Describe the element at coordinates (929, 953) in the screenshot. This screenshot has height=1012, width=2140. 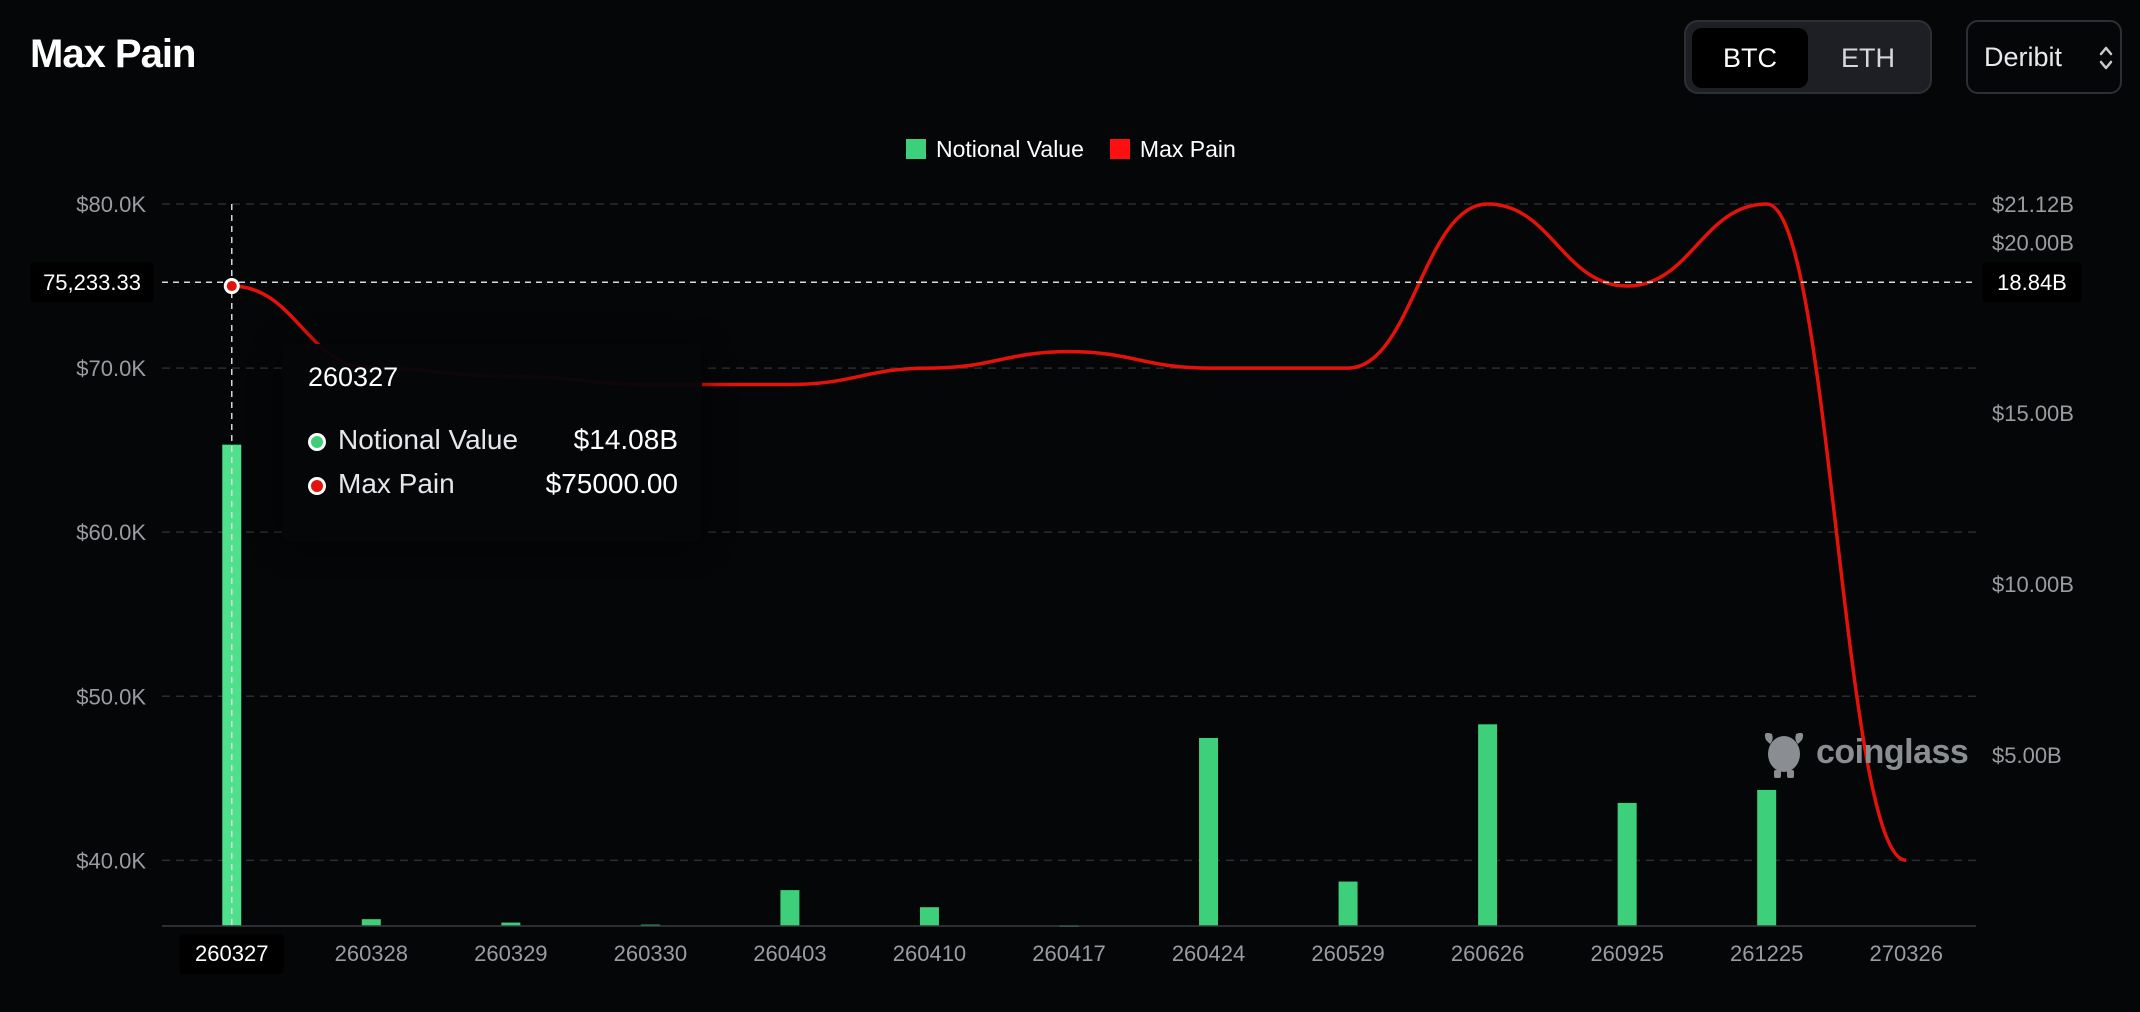
I see `x-tick-label: 260410` at that location.